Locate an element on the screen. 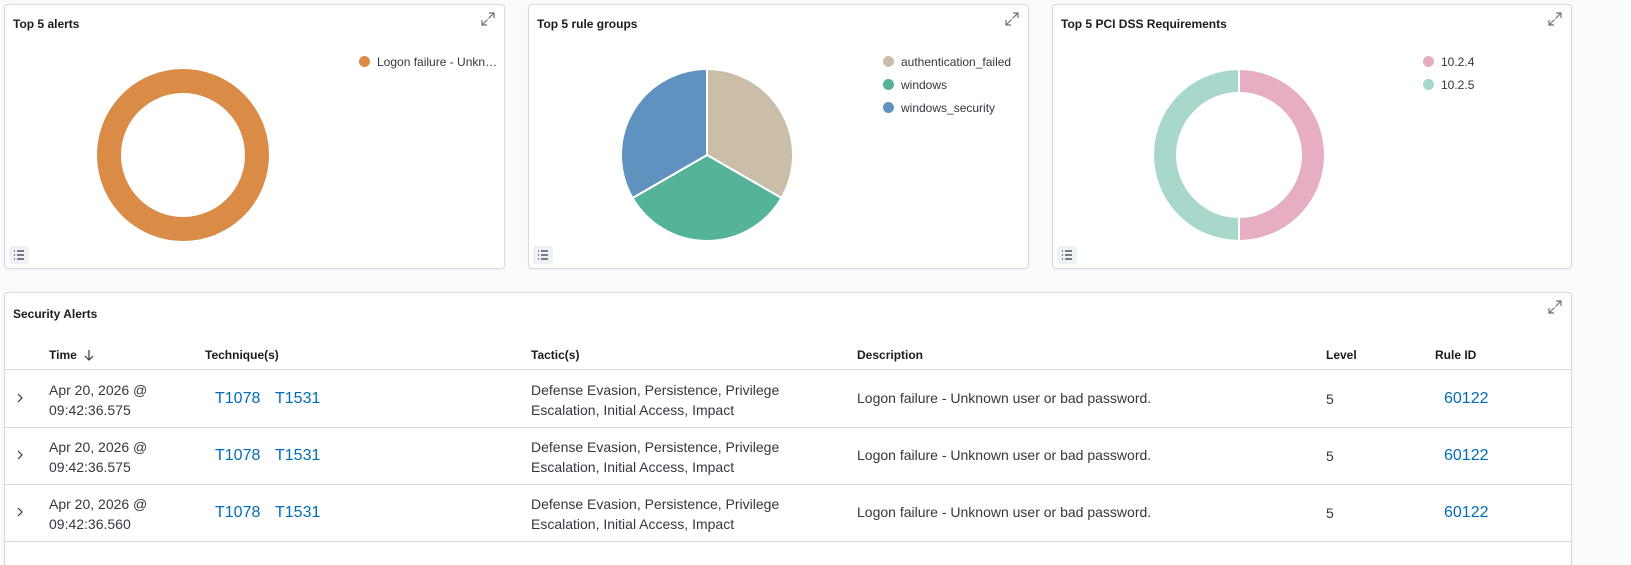 The width and height of the screenshot is (1631, 565). legend-label: 10.2.5 is located at coordinates (1458, 84).